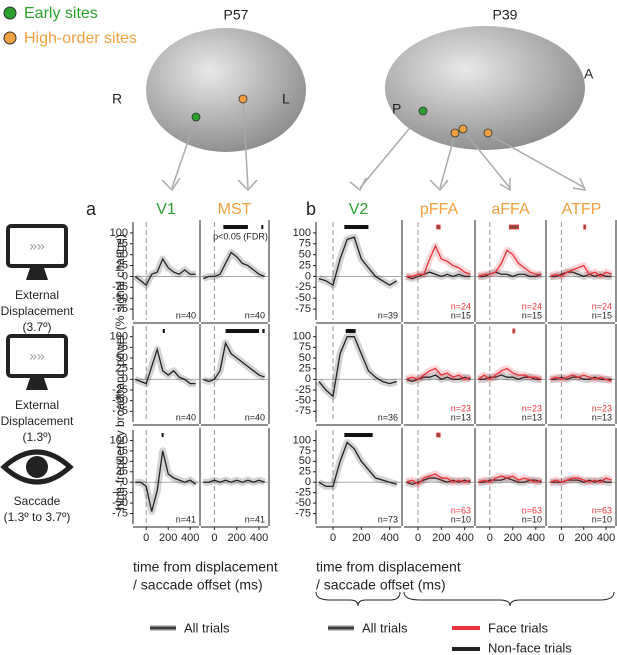 This screenshot has height=655, width=617. Describe the element at coordinates (36, 327) in the screenshot. I see `condition-label: (3.7º)` at that location.